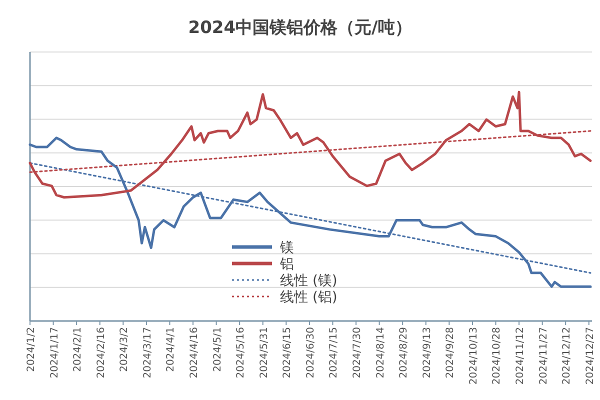 This screenshot has height=400, width=600. What do you see at coordinates (241, 352) in the screenshot?
I see `x-tick-label: 2024/5/16` at bounding box center [241, 352].